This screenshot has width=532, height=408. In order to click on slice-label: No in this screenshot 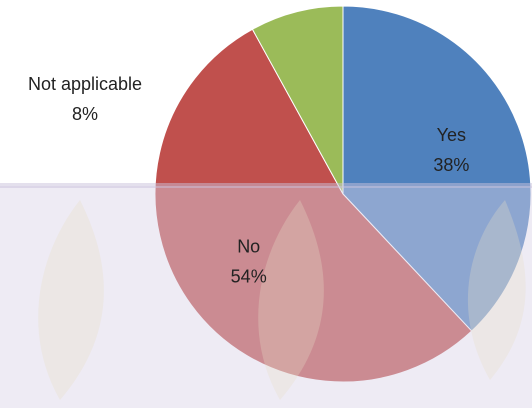, I will do `click(248, 246)`.